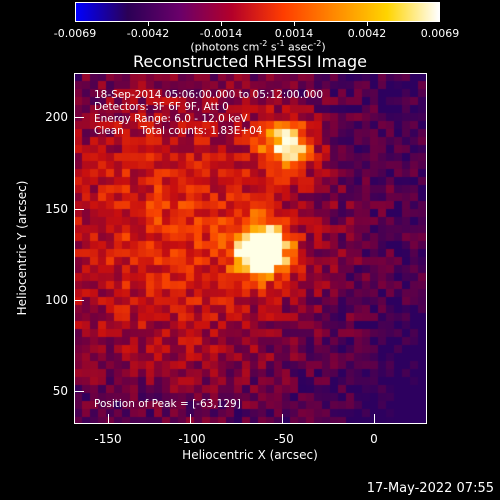 Image resolution: width=500 pixels, height=500 pixels. What do you see at coordinates (22, 248) in the screenshot?
I see `y-axis-title: Heliocentric Y (arcsec)` at bounding box center [22, 248].